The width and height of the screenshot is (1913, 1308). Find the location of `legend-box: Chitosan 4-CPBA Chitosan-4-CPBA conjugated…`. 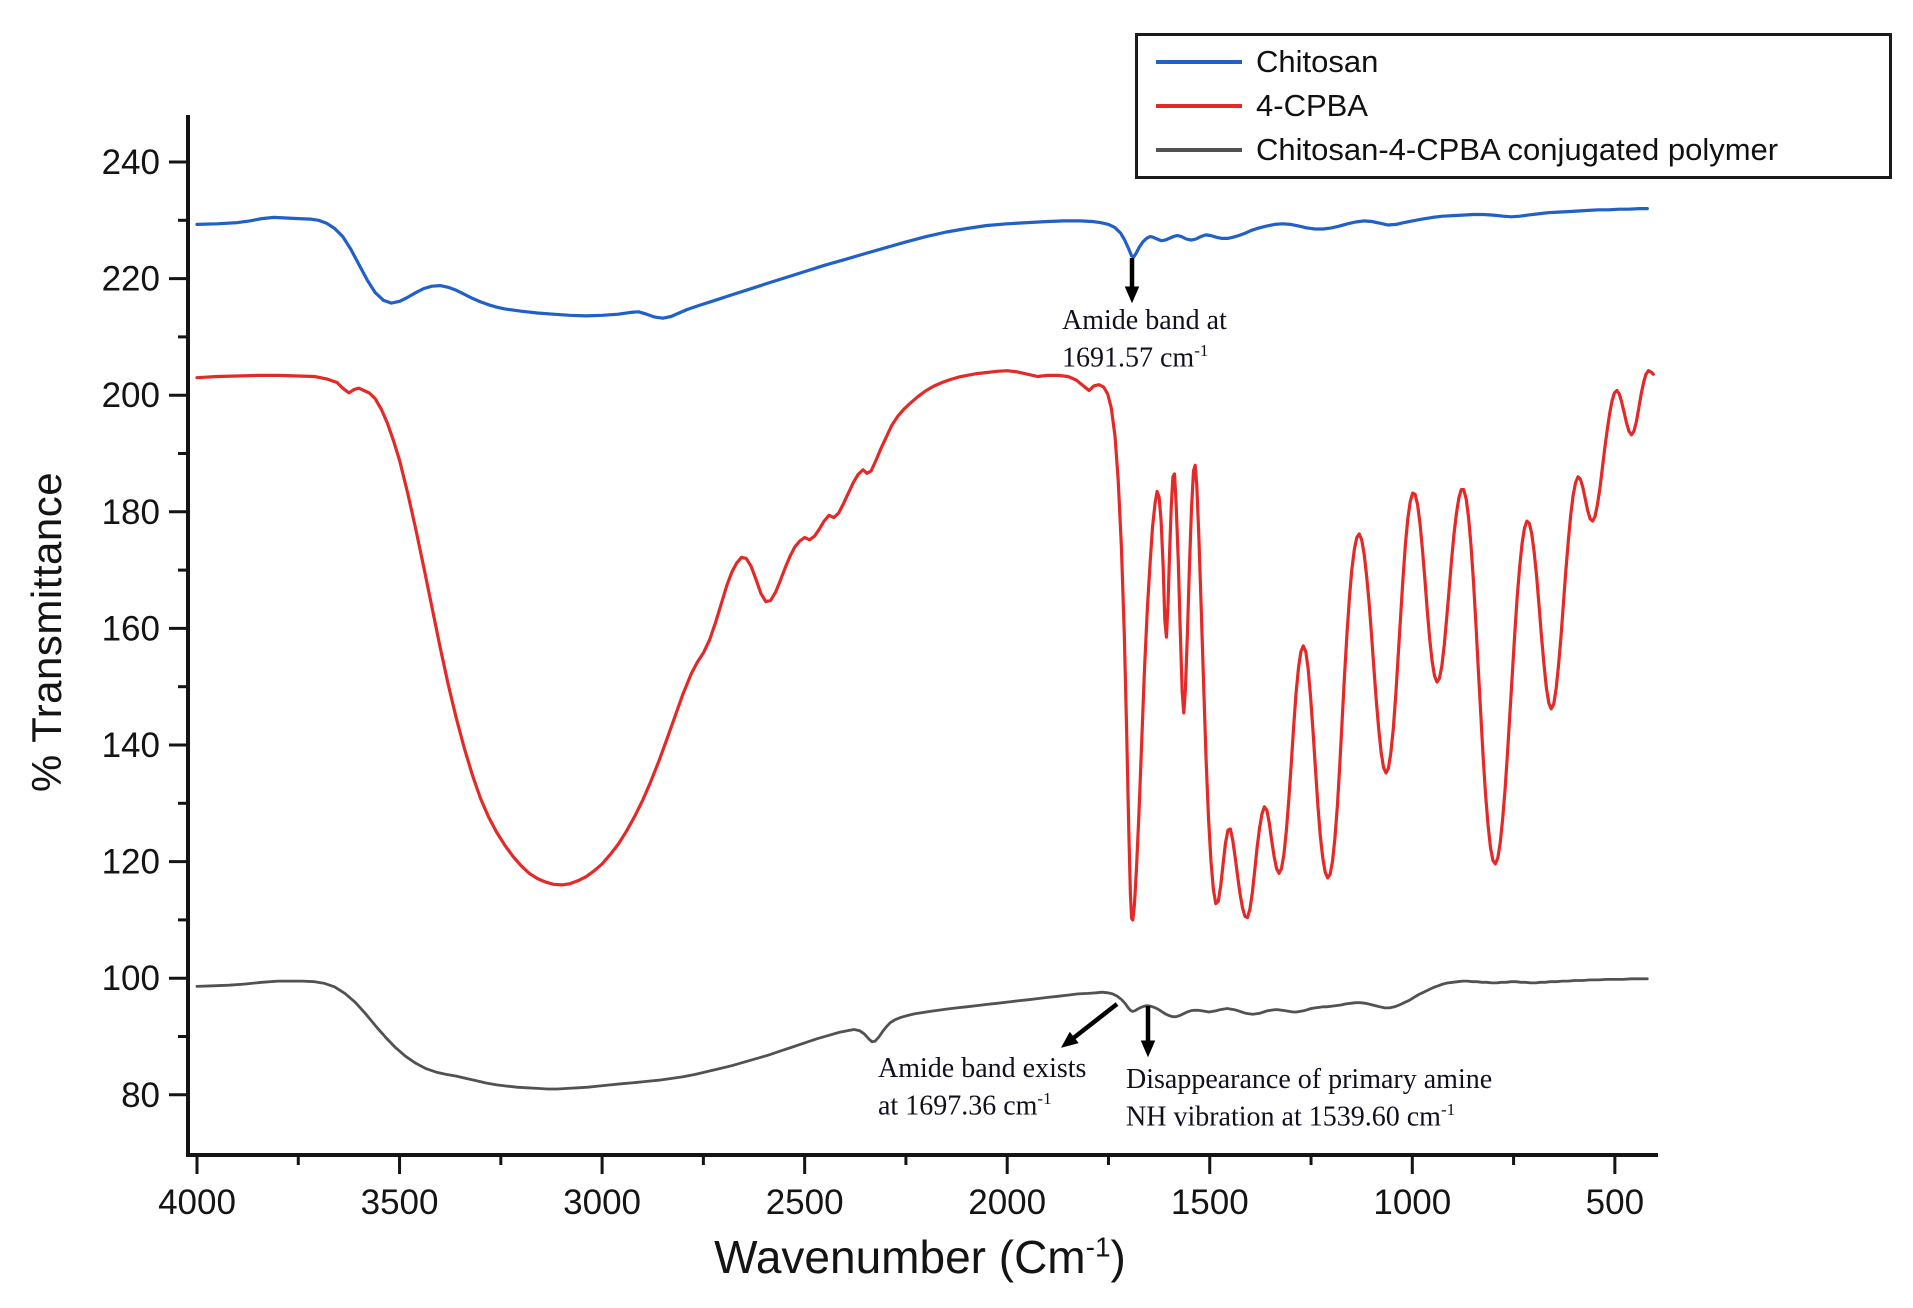

legend-box: Chitosan 4-CPBA Chitosan-4-CPBA conjugated… is located at coordinates (1513, 106).